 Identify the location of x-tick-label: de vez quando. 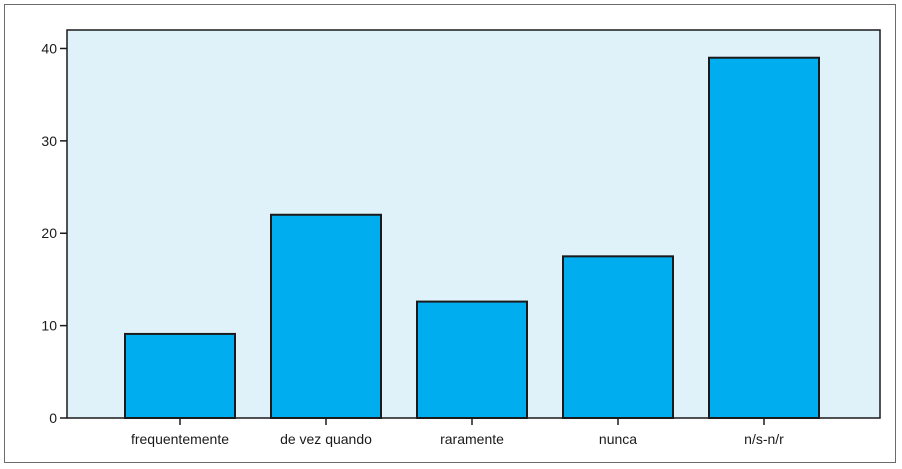
(326, 439).